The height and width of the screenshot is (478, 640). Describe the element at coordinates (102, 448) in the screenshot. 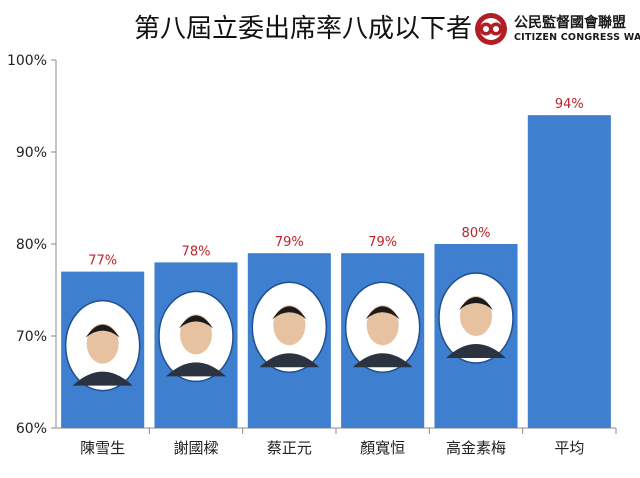

I see `category-label: 陳雪生` at that location.